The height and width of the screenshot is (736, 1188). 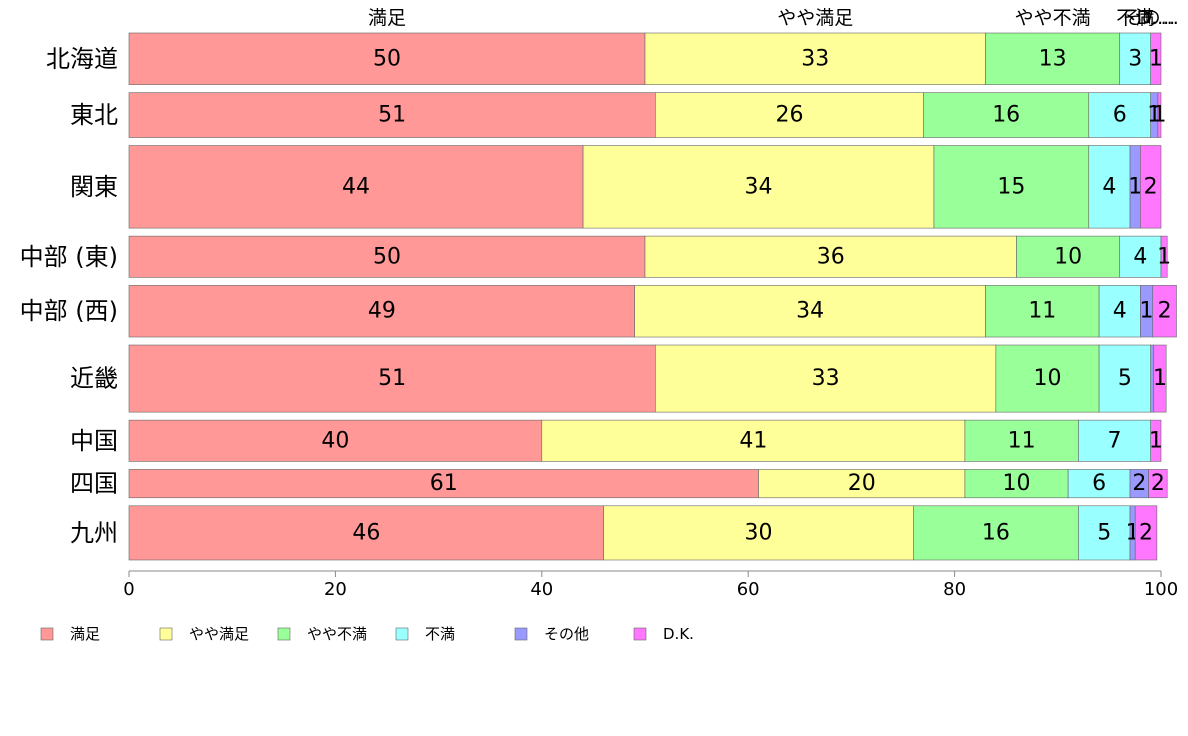 What do you see at coordinates (85, 634) in the screenshot?
I see `legend-label: 満足` at bounding box center [85, 634].